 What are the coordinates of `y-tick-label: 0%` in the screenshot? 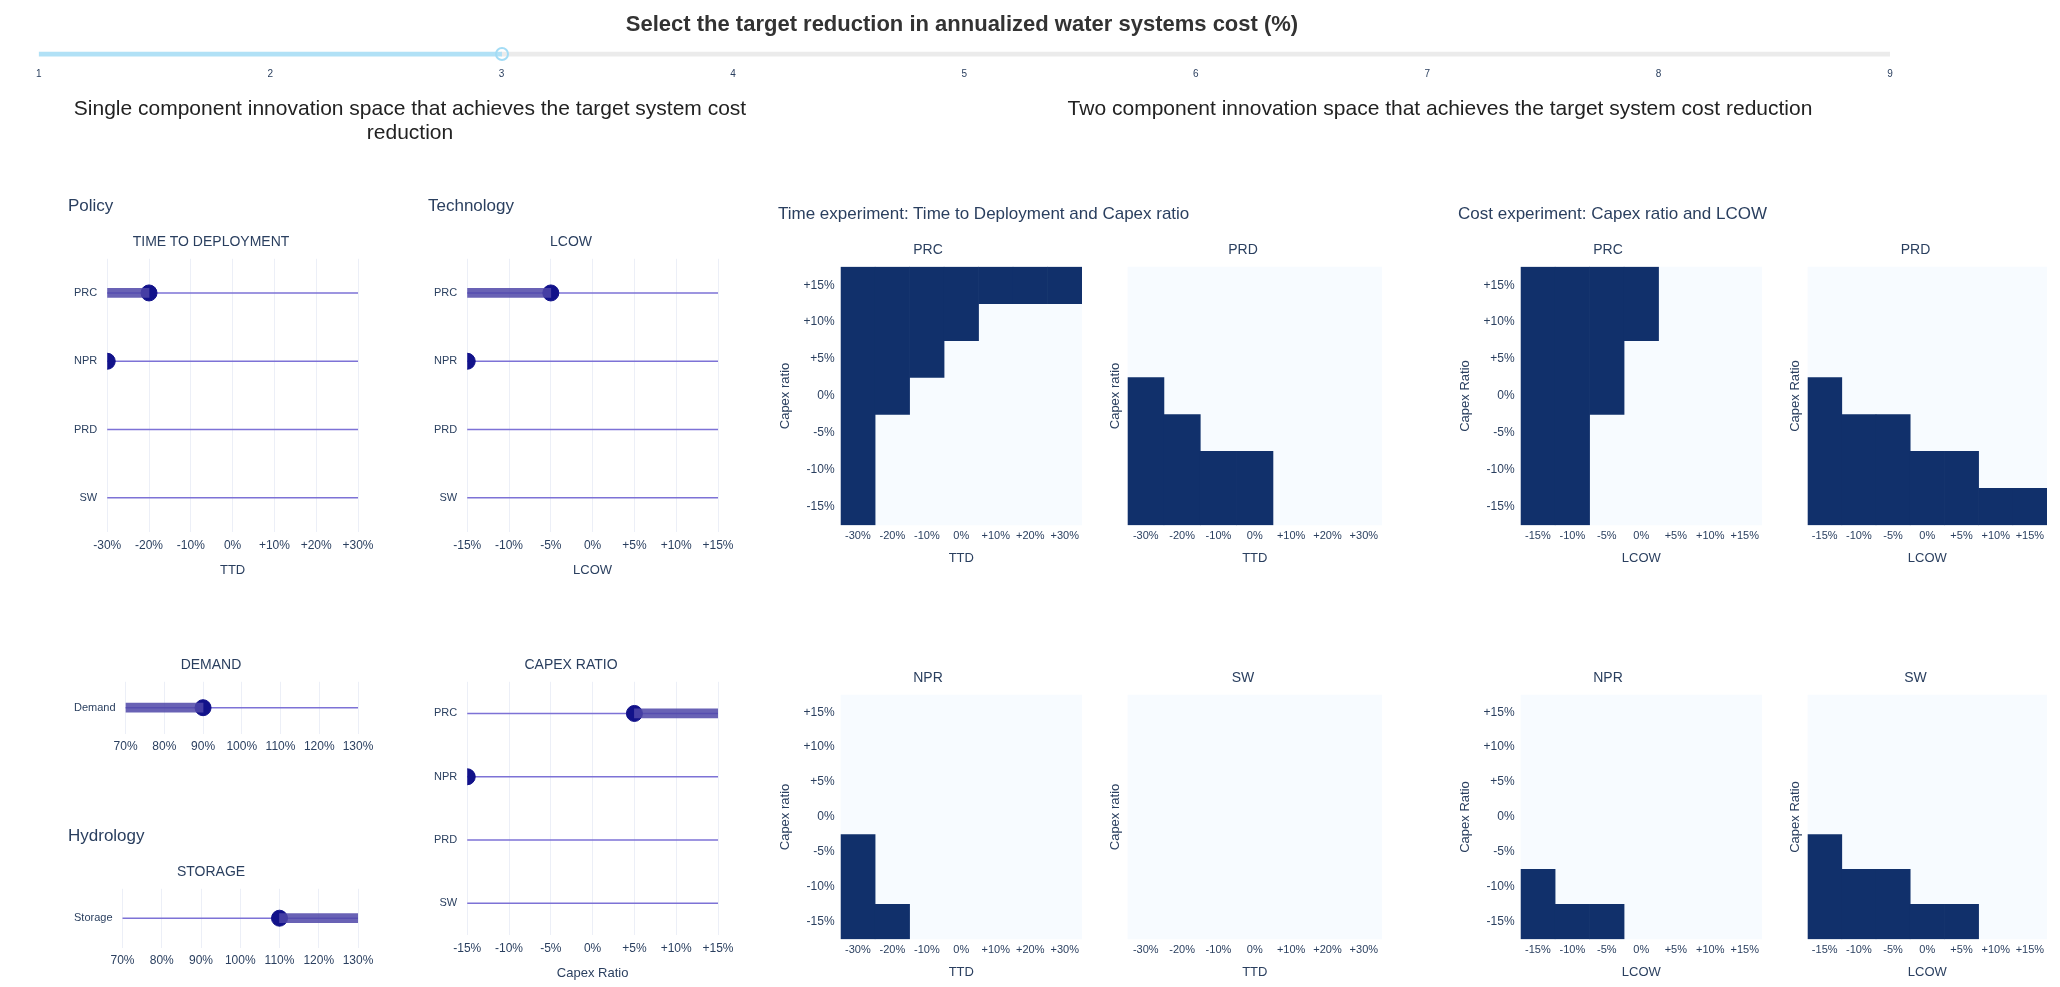 It's located at (1506, 816).